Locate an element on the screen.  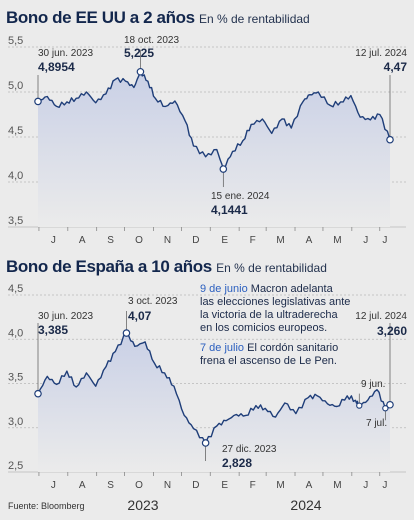
chart1-title: Bono de EE UU a 2 años is located at coordinates (100, 17).